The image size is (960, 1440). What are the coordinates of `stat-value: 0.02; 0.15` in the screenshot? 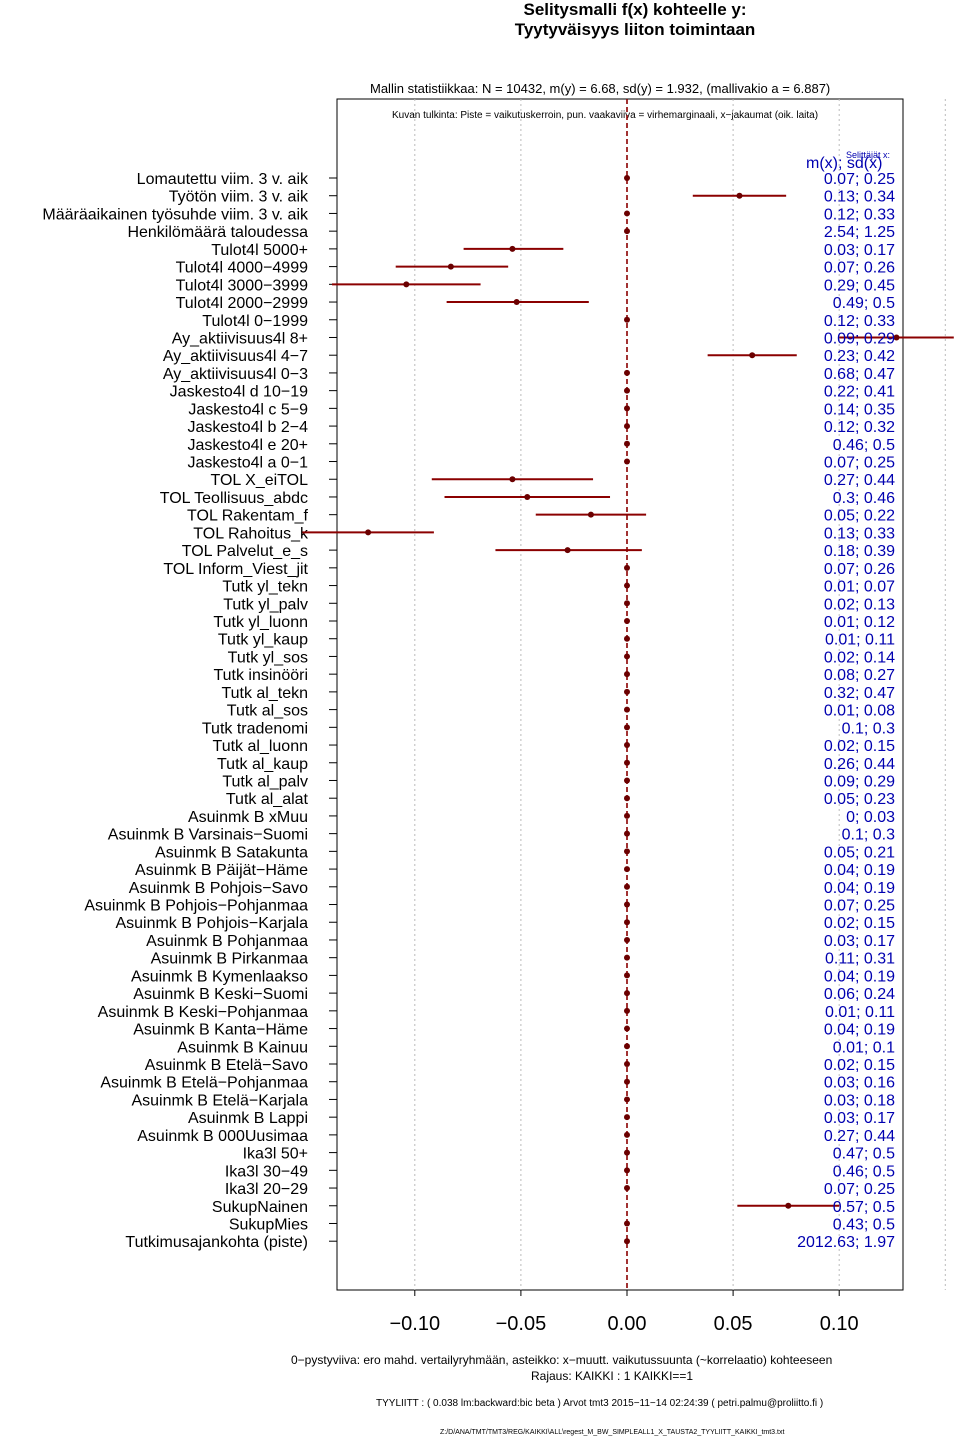 It's located at (859, 1065).